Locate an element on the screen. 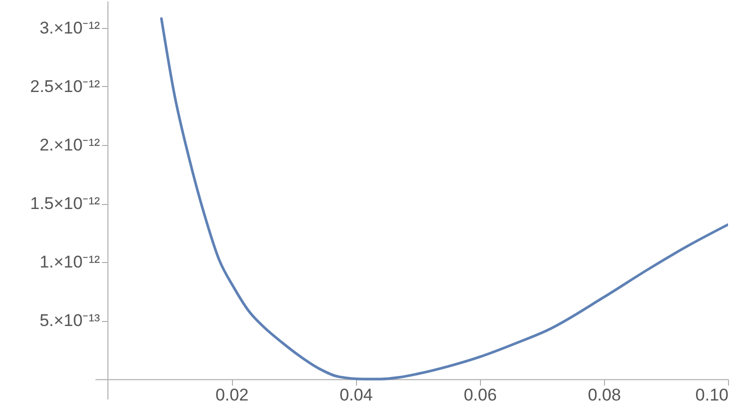 The height and width of the screenshot is (415, 750). y-tick-label: 1.5×10⁻¹² is located at coordinates (65, 204).